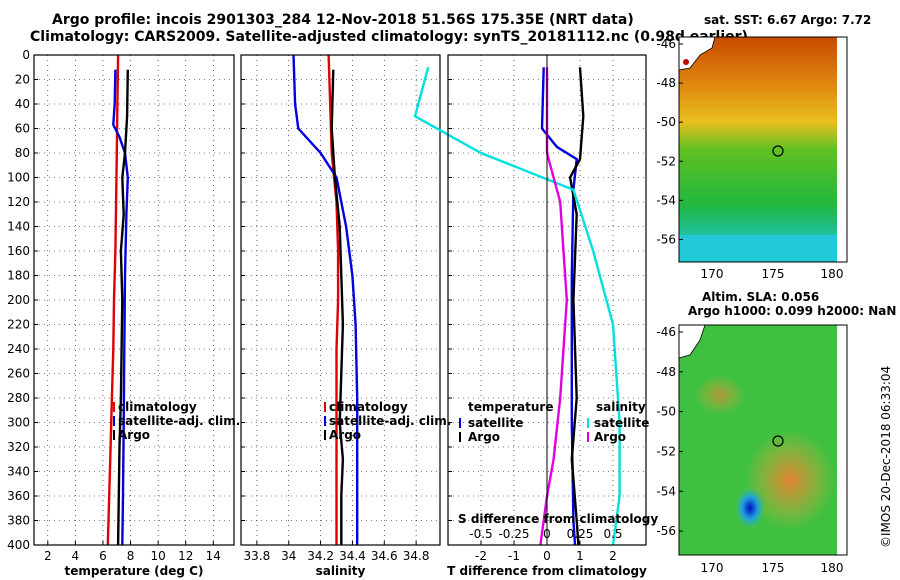 This screenshot has width=900, height=580. Describe the element at coordinates (325, 299) in the screenshot. I see `series-line-satellite-adj-clim-` at that location.